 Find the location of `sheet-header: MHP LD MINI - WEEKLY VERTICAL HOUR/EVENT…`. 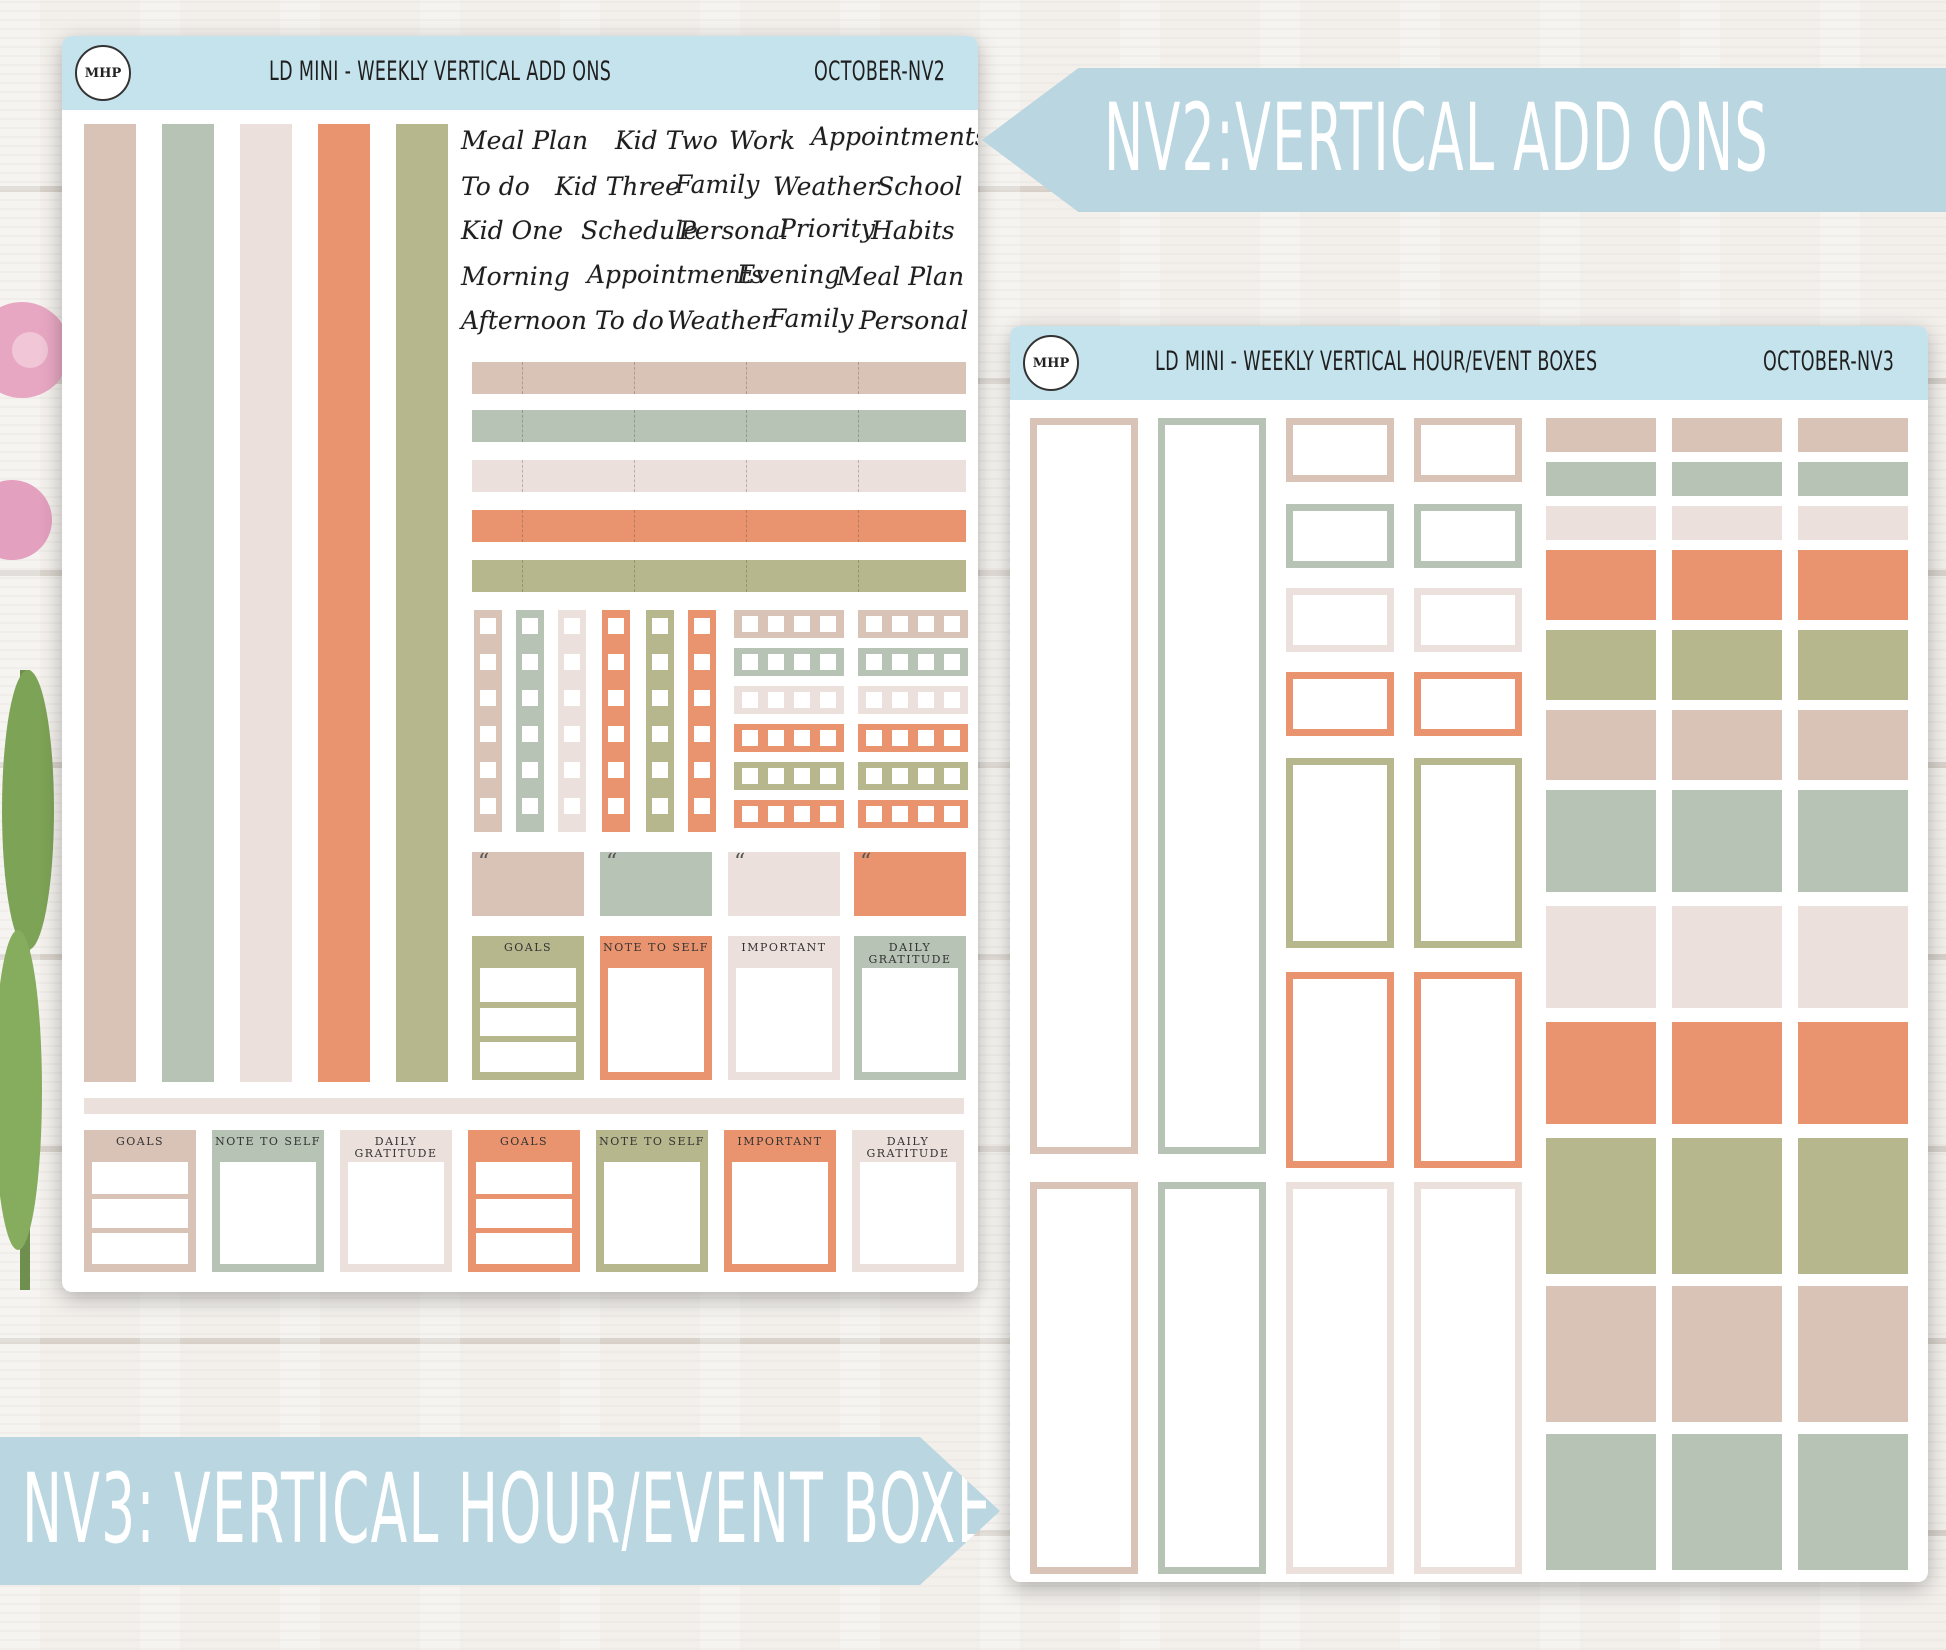

sheet-header: MHP LD MINI - WEEKLY VERTICAL HOUR/EVENT… is located at coordinates (1469, 363).